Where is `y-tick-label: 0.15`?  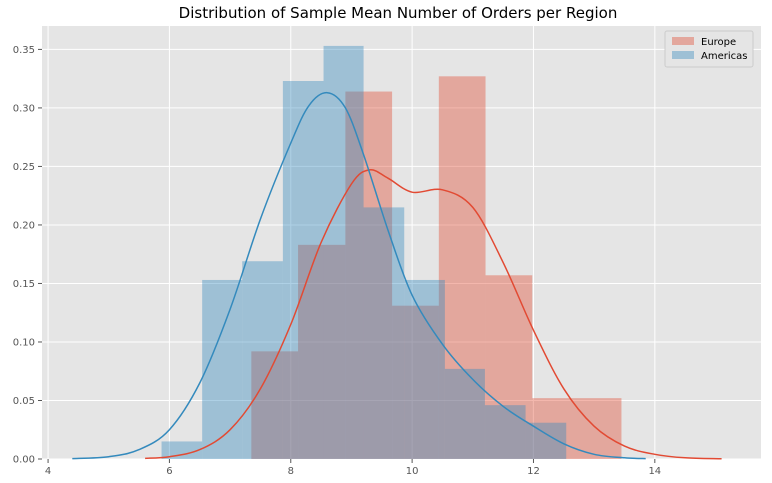
y-tick-label: 0.15 is located at coordinates (24, 284).